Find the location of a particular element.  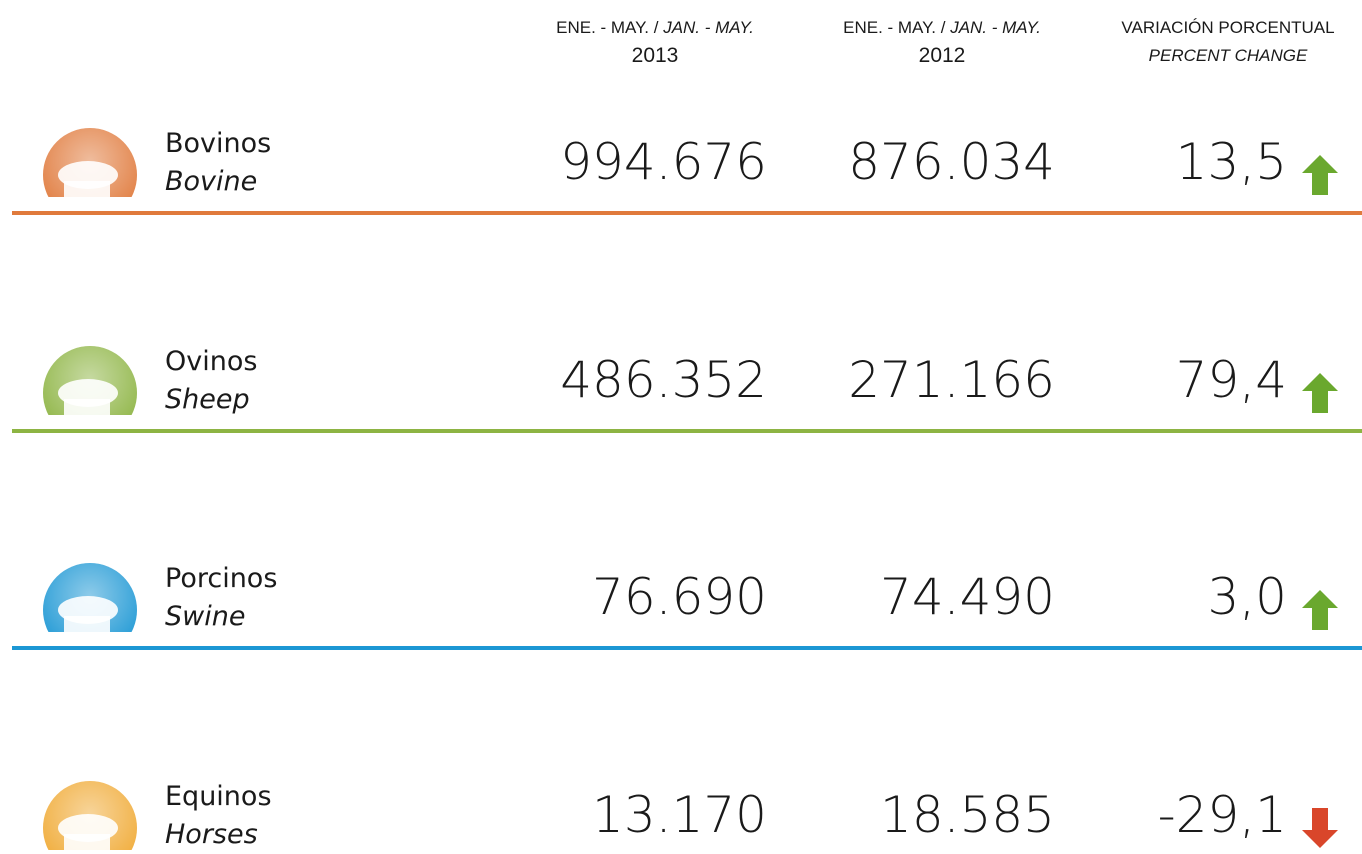

header-line: PERCENT CHANGE is located at coordinates (1220, 56).